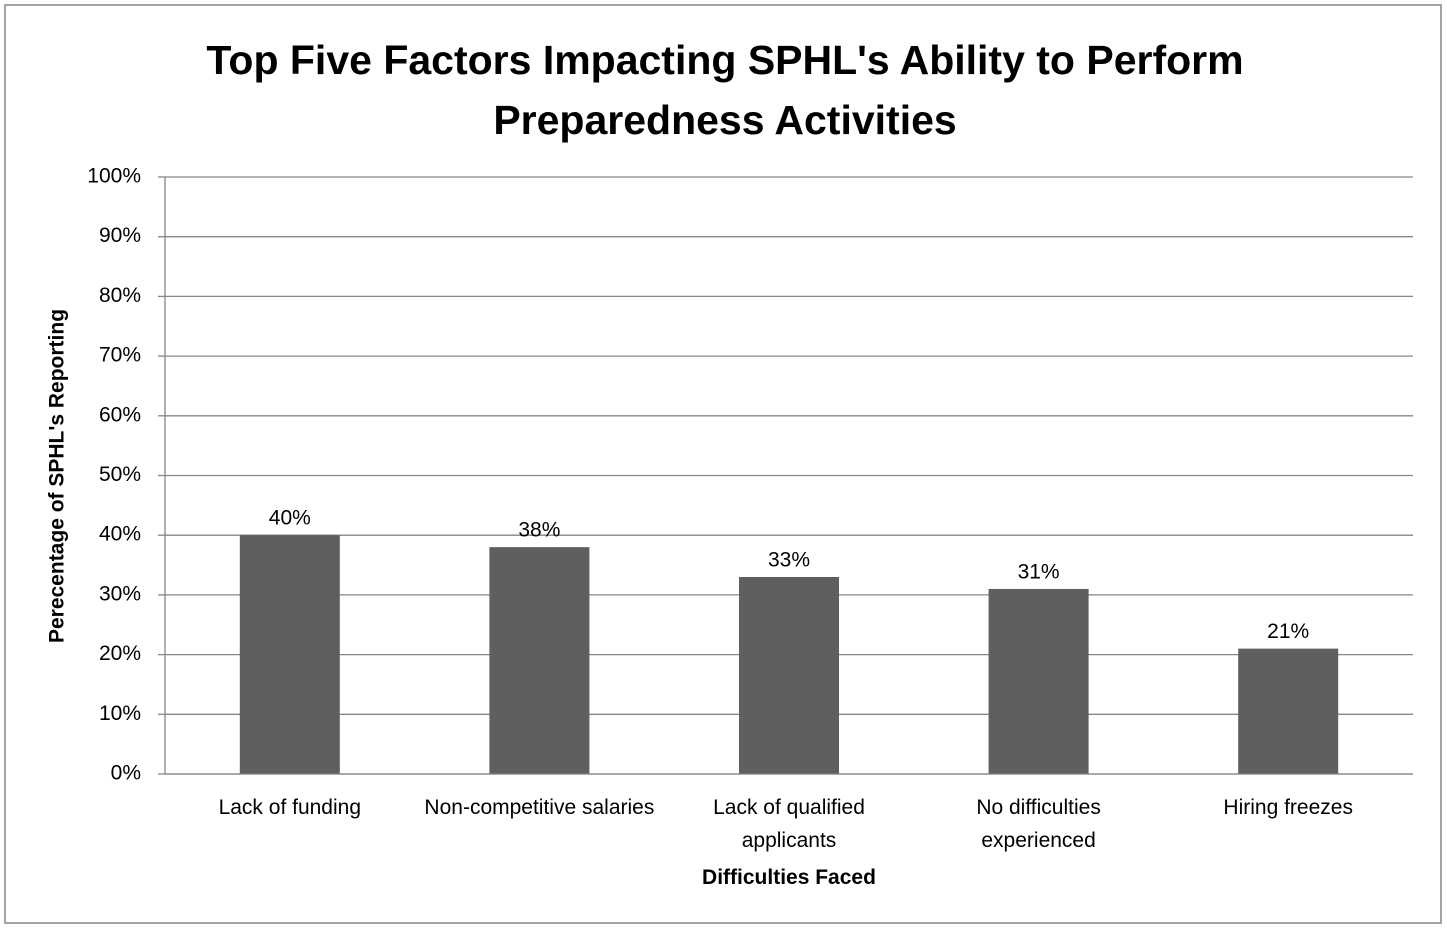 The width and height of the screenshot is (1447, 928). What do you see at coordinates (539, 530) in the screenshot?
I see `data-label: 38%` at bounding box center [539, 530].